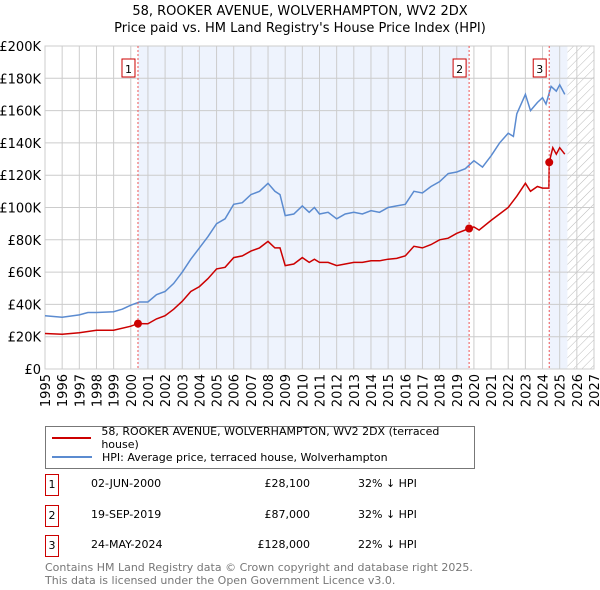  I want to click on x-tick-label: 2019, so click(458, 390).